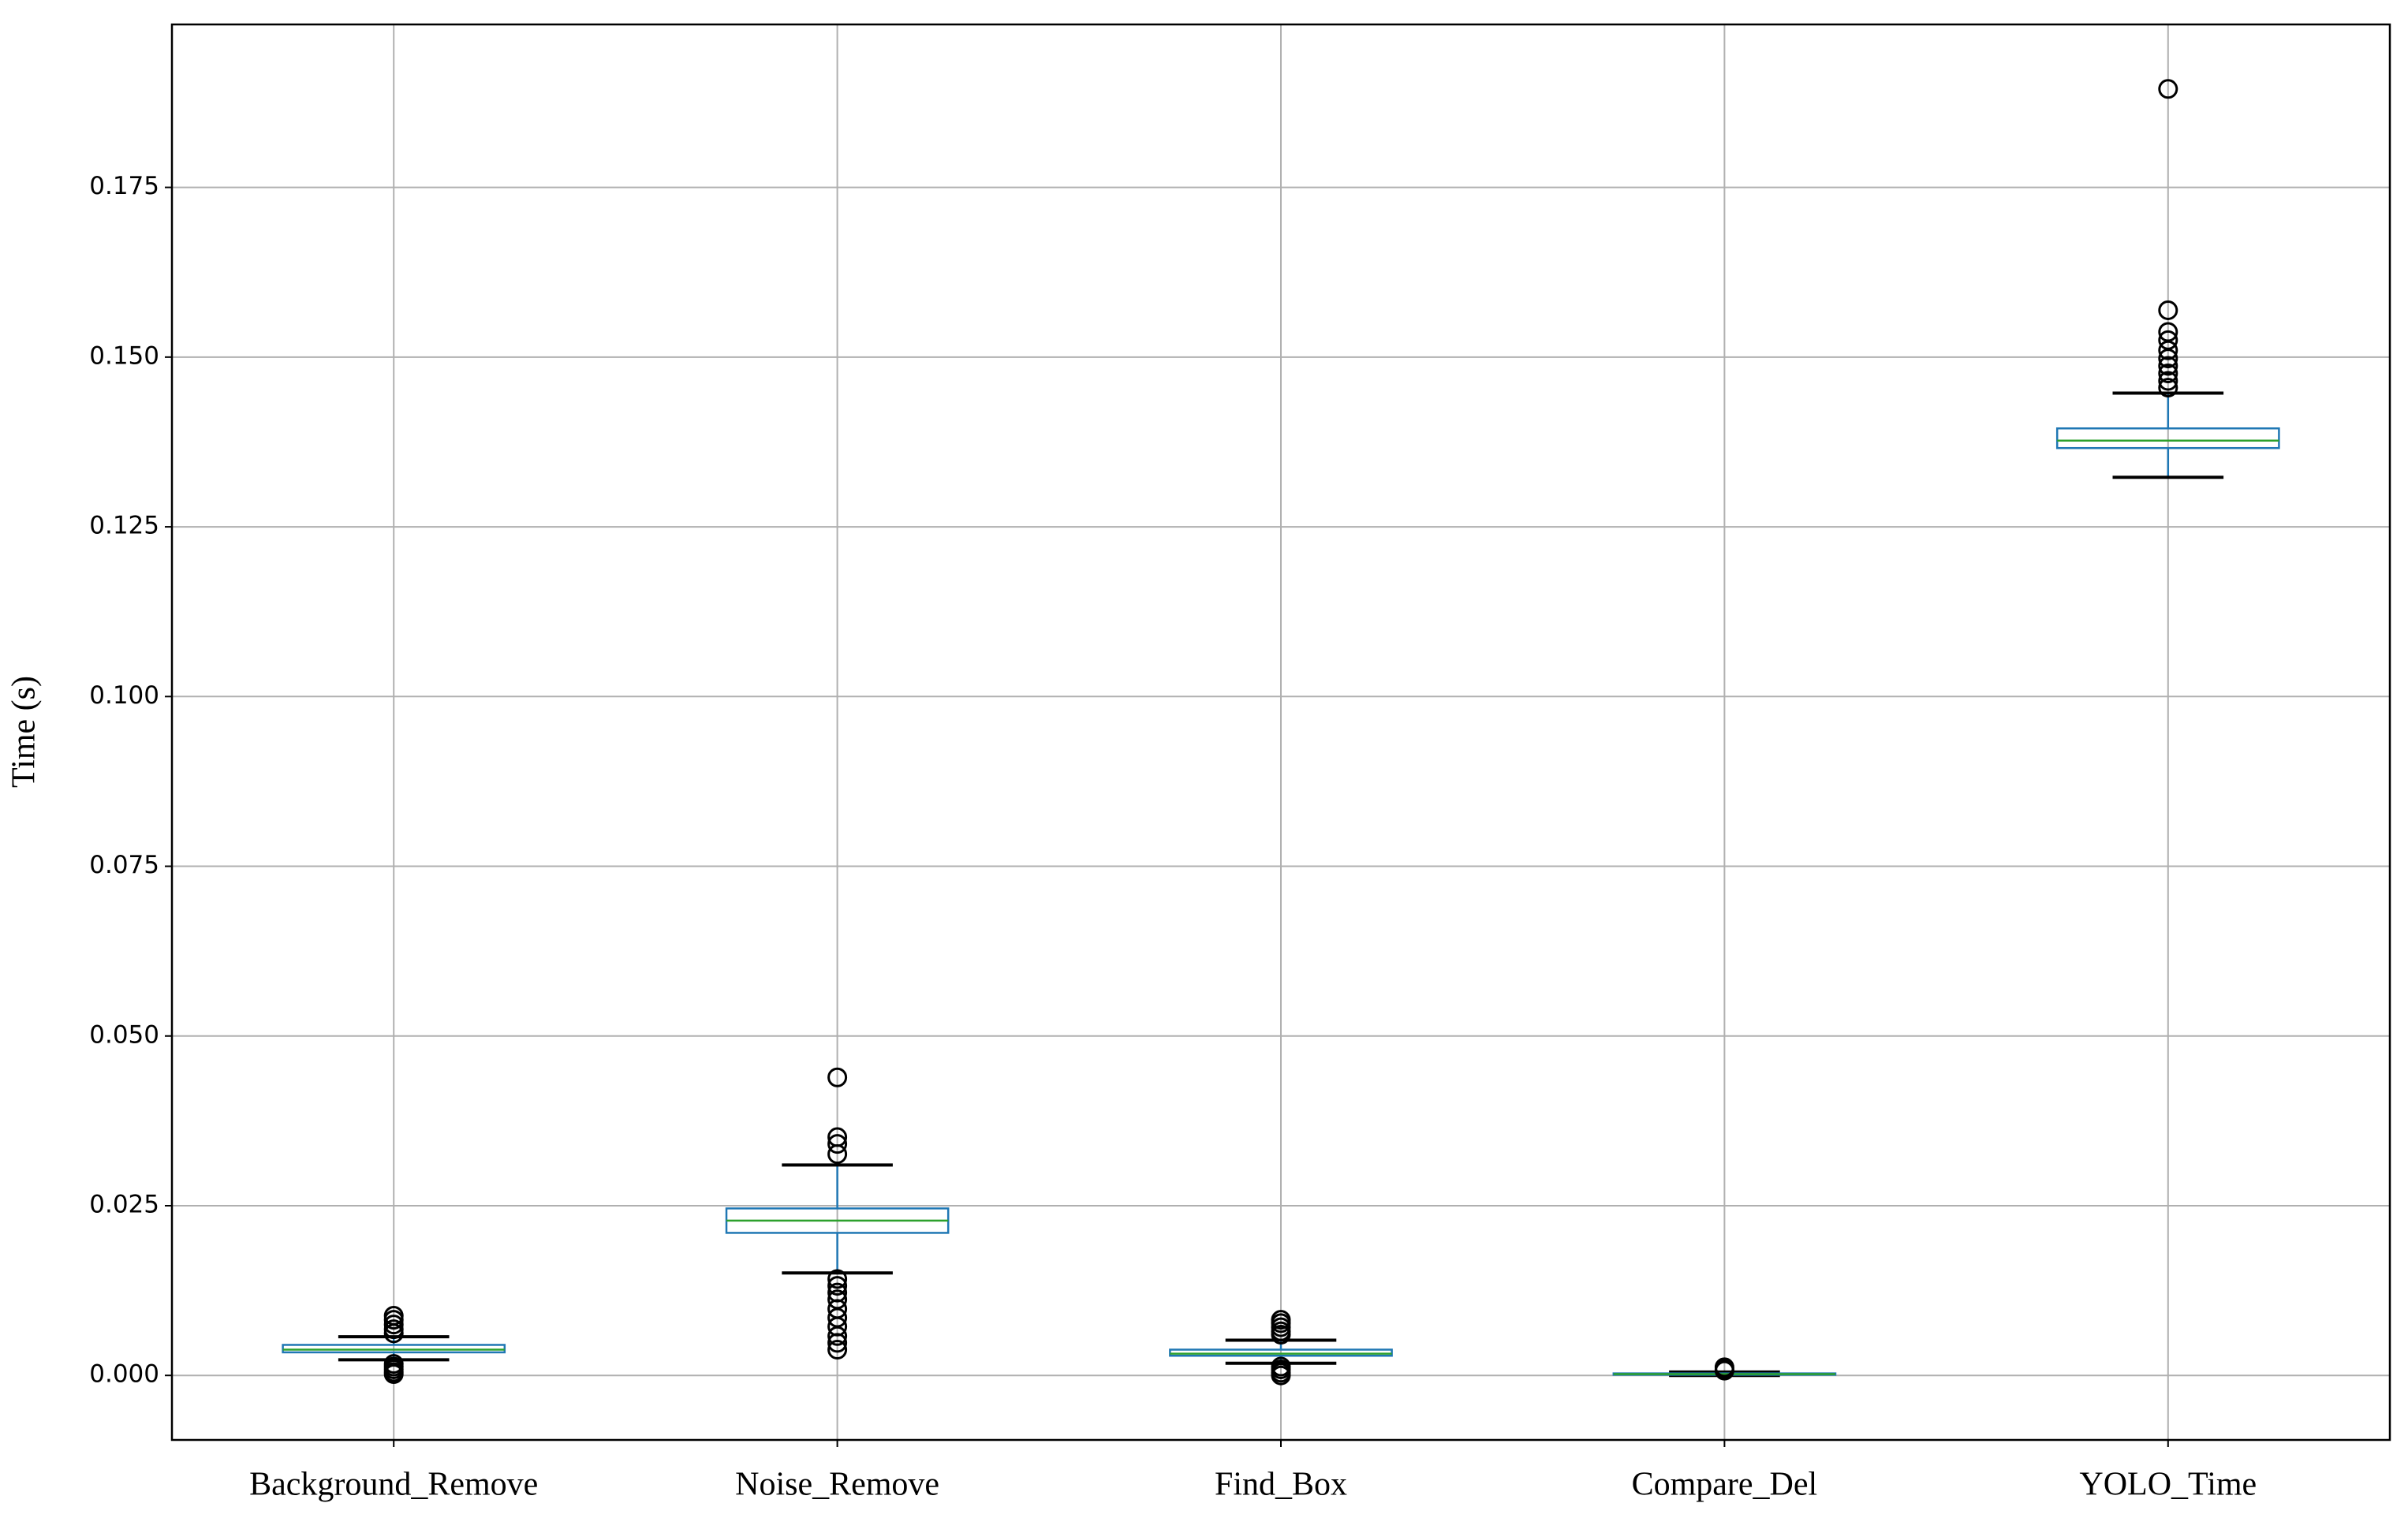 This screenshot has width=2408, height=1518. What do you see at coordinates (124, 865) in the screenshot?
I see `y-tick-label: 0.075` at bounding box center [124, 865].